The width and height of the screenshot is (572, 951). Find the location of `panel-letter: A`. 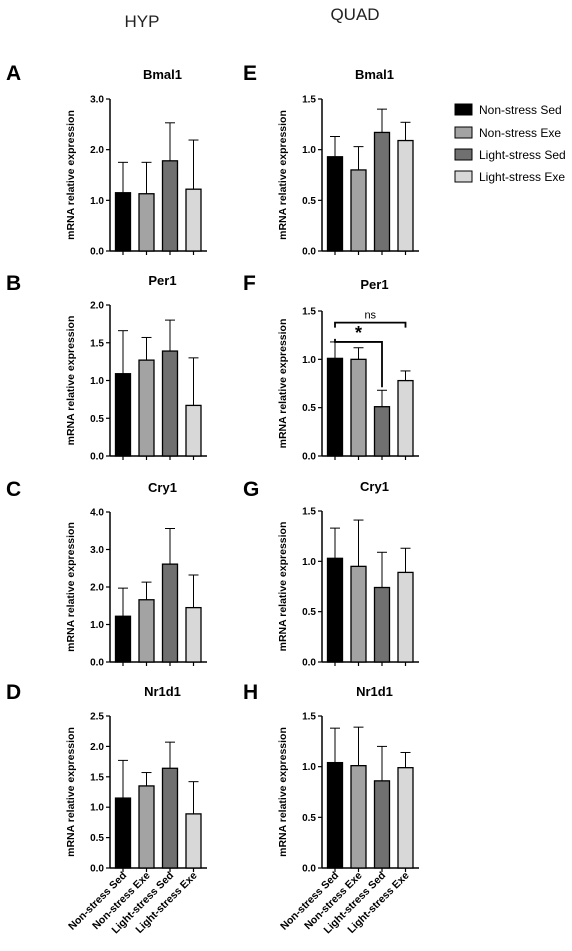

panel-letter: A is located at coordinates (13, 73).